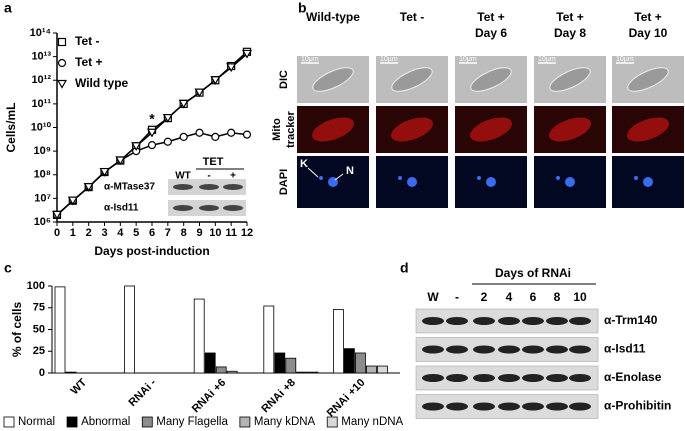 The image size is (685, 431). I want to click on legend-marker, so click(62, 42).